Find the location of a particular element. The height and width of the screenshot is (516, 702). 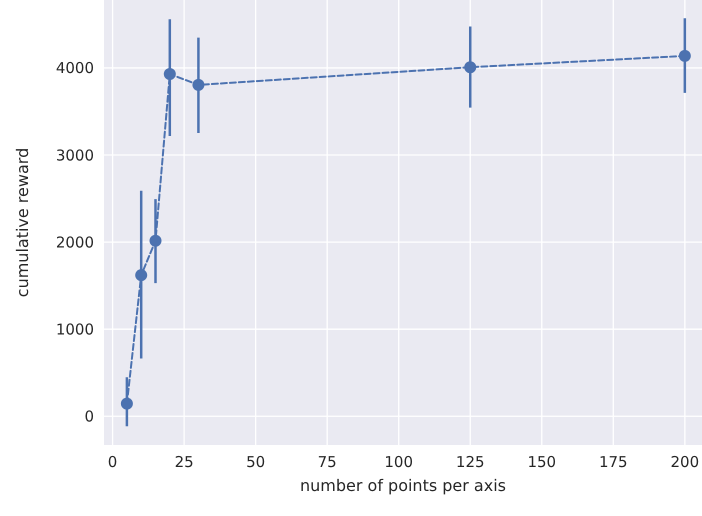

x-tick-label: 125 is located at coordinates (470, 462).